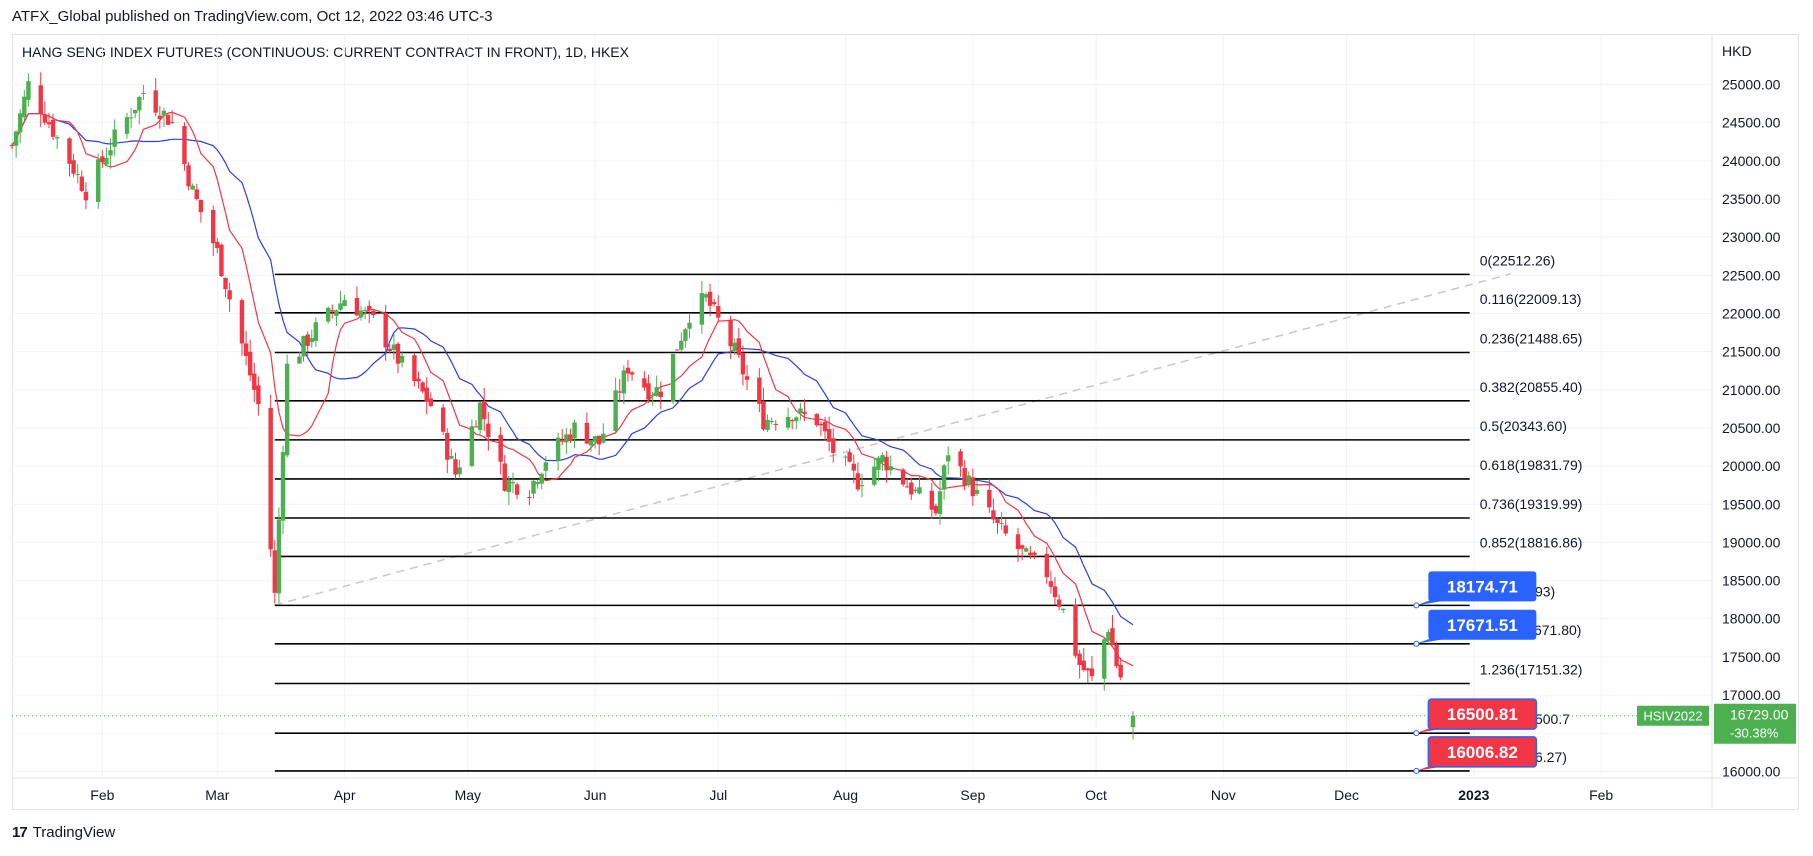 The width and height of the screenshot is (1813, 856). I want to click on x-tick-label: Jul, so click(718, 795).